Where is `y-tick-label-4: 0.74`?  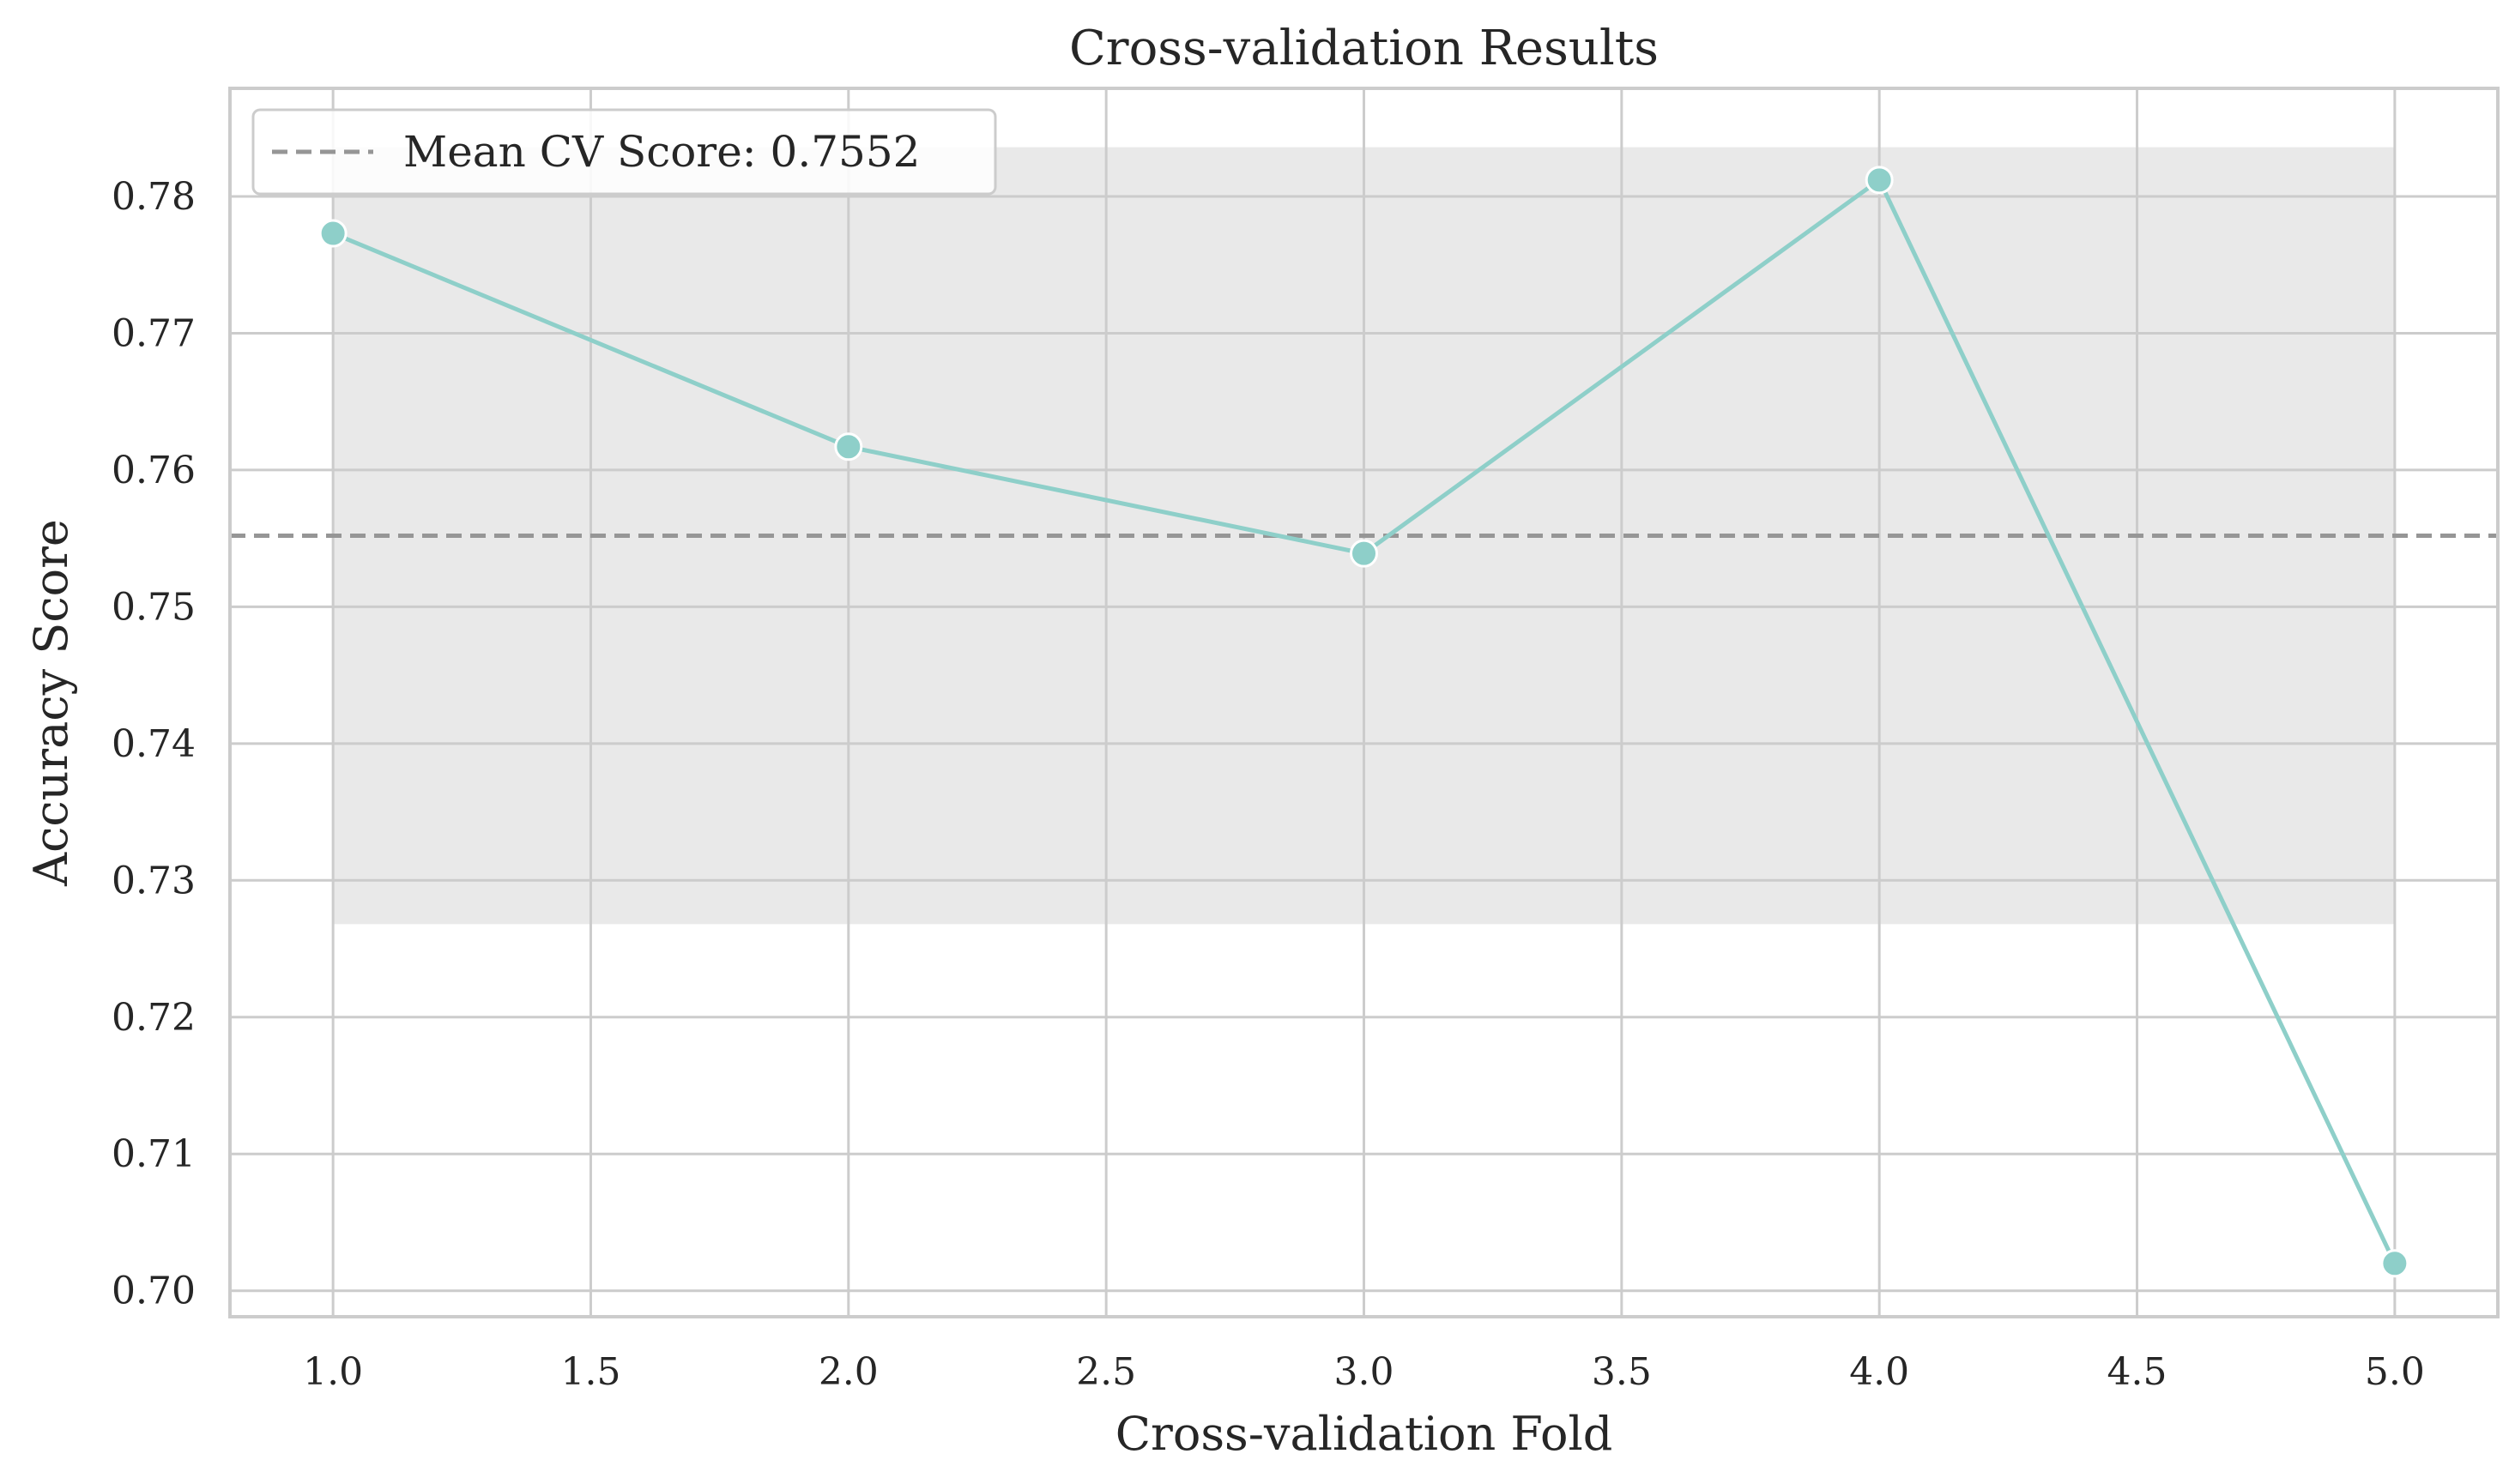 y-tick-label-4: 0.74 is located at coordinates (154, 744).